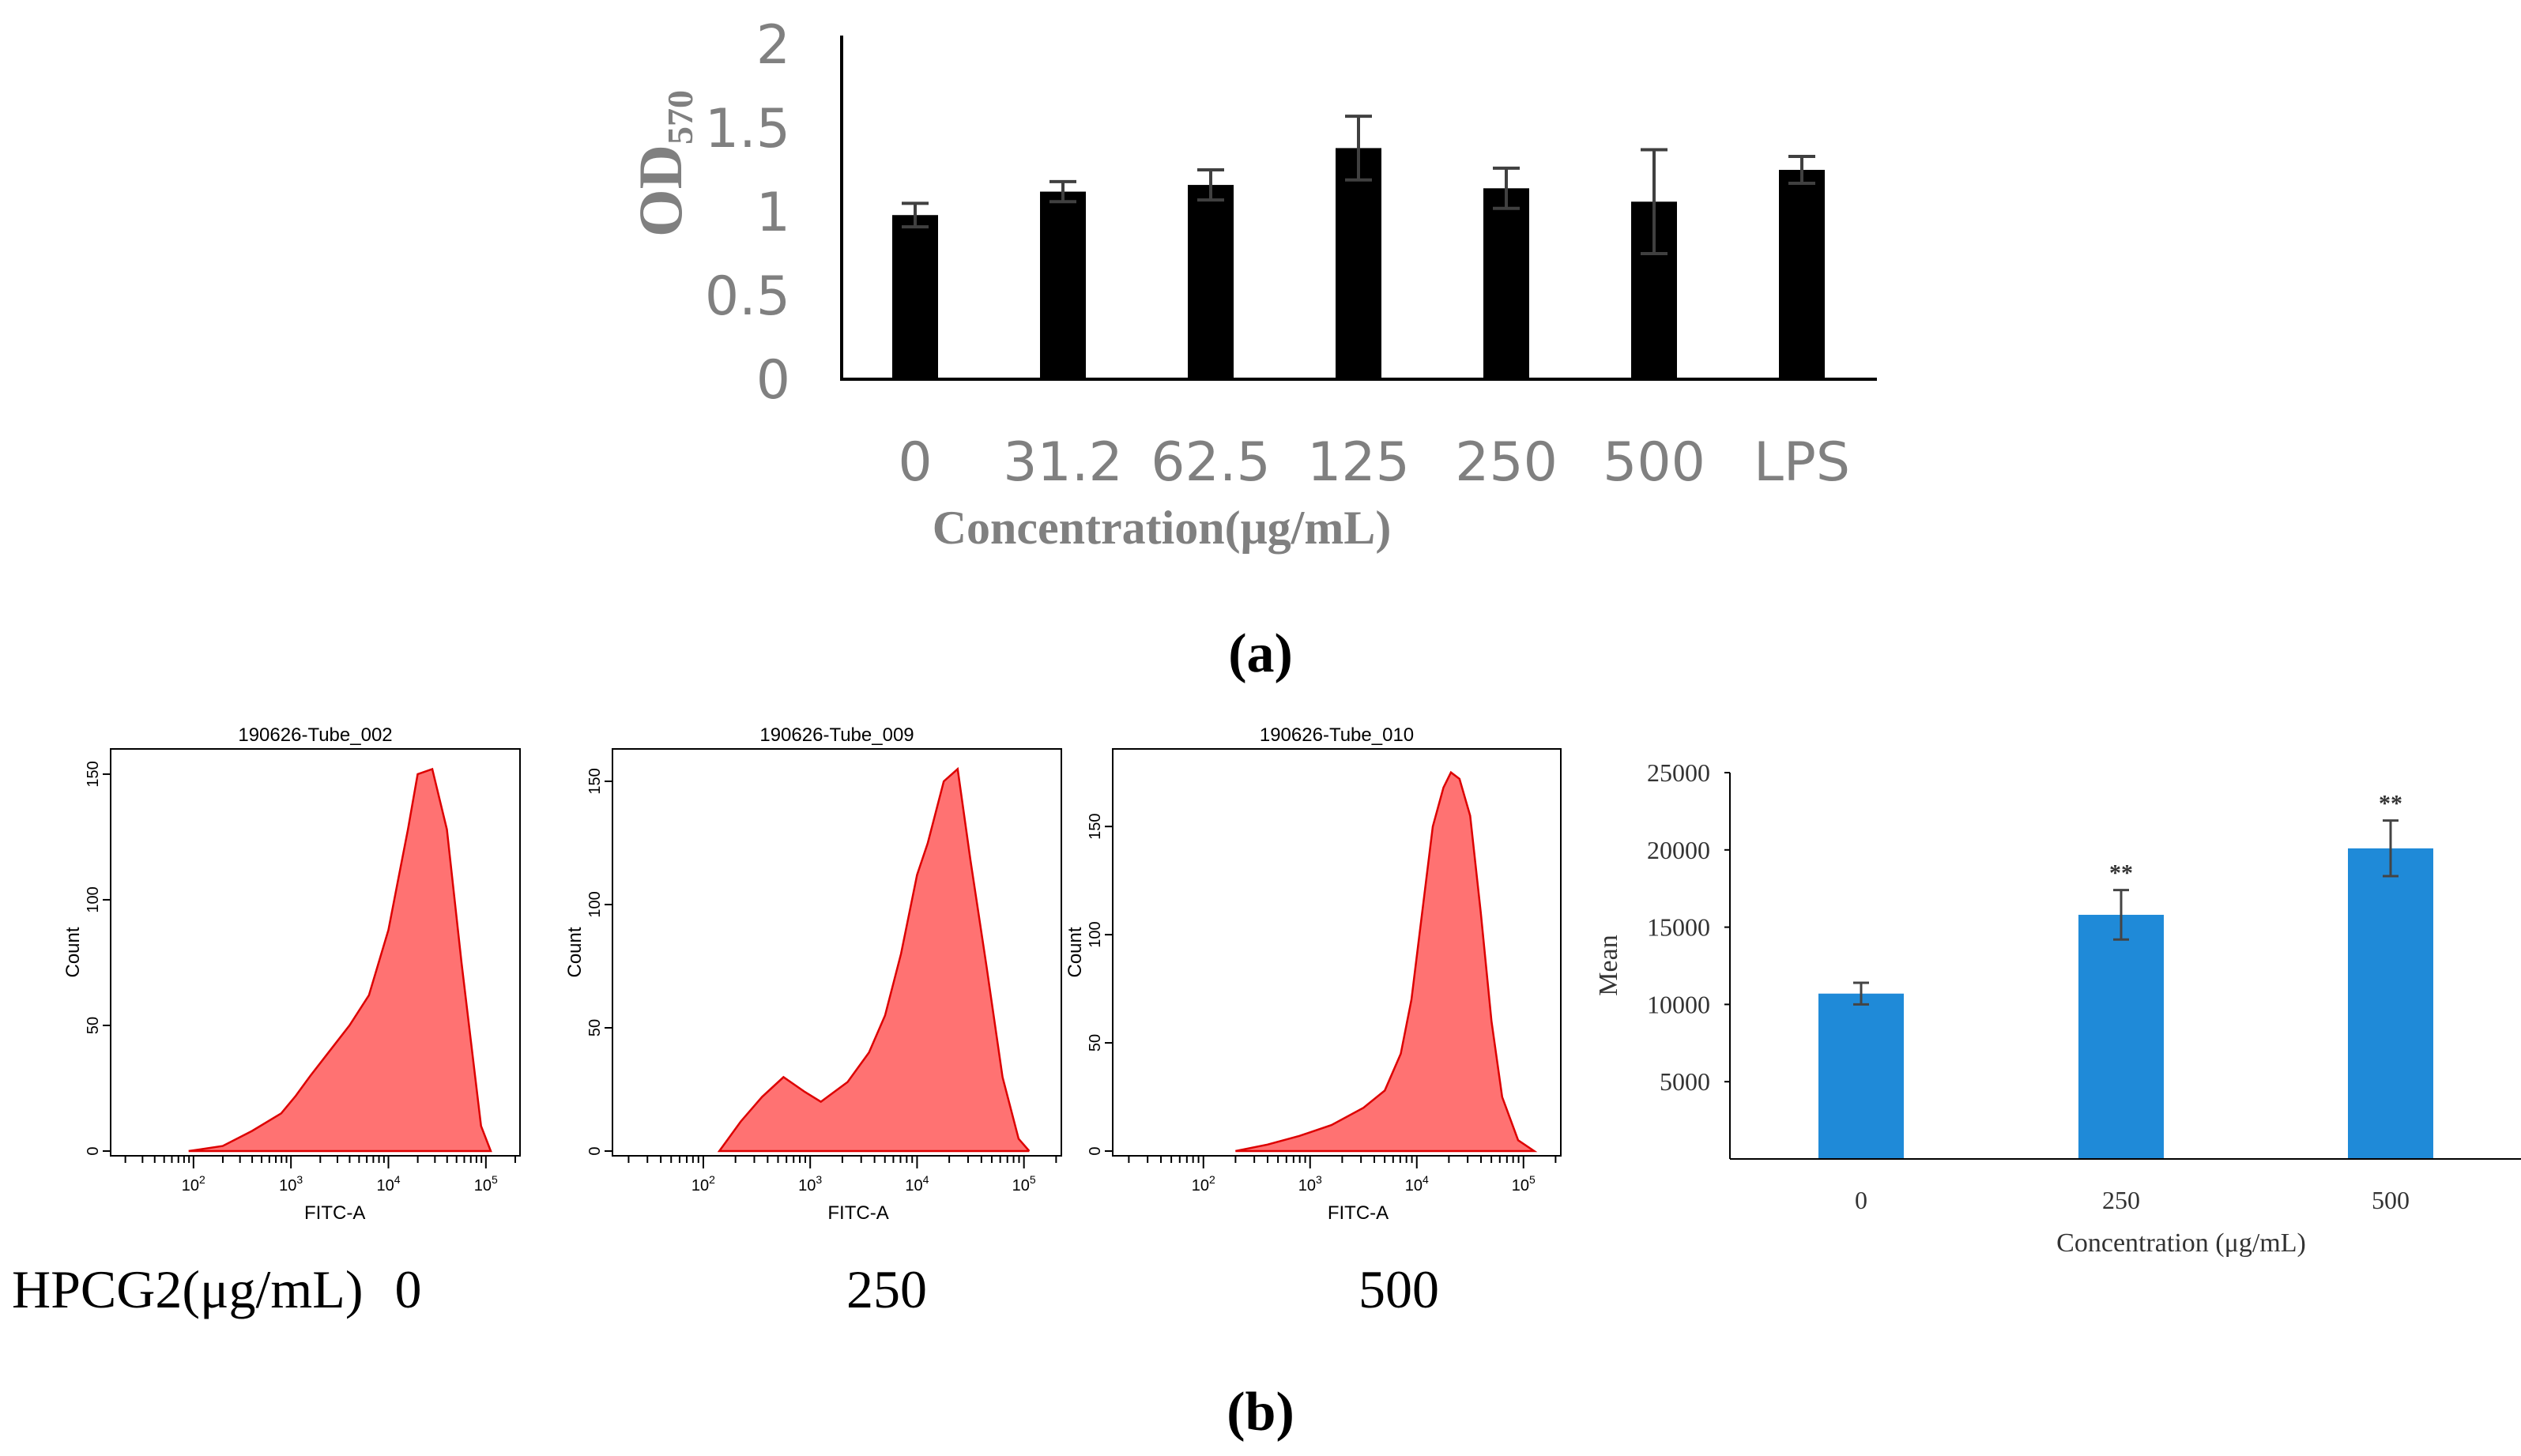 The image size is (2521, 1456). What do you see at coordinates (1678, 1004) in the screenshot?
I see `mean-chart-y-tick-label: 10000` at bounding box center [1678, 1004].